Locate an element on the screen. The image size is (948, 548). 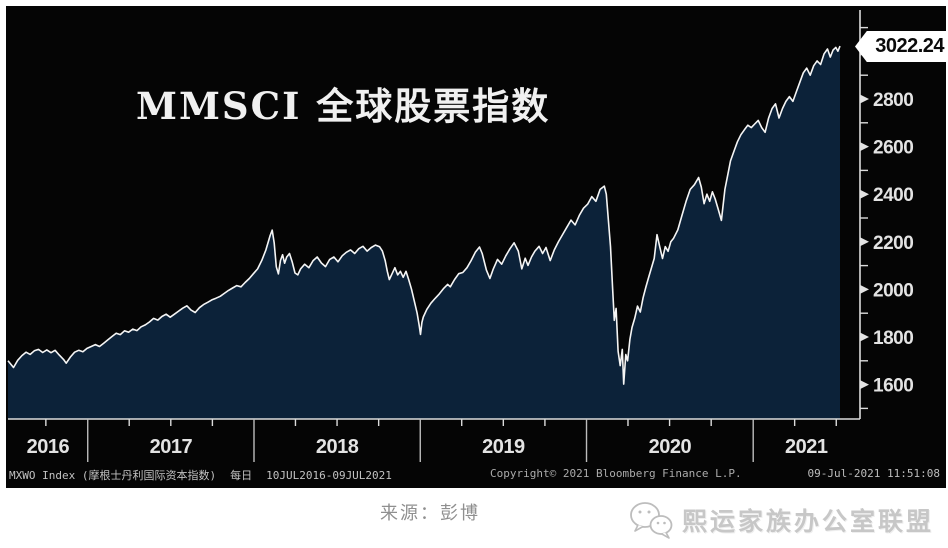
x-year-label: 2016 is located at coordinates (48, 447).